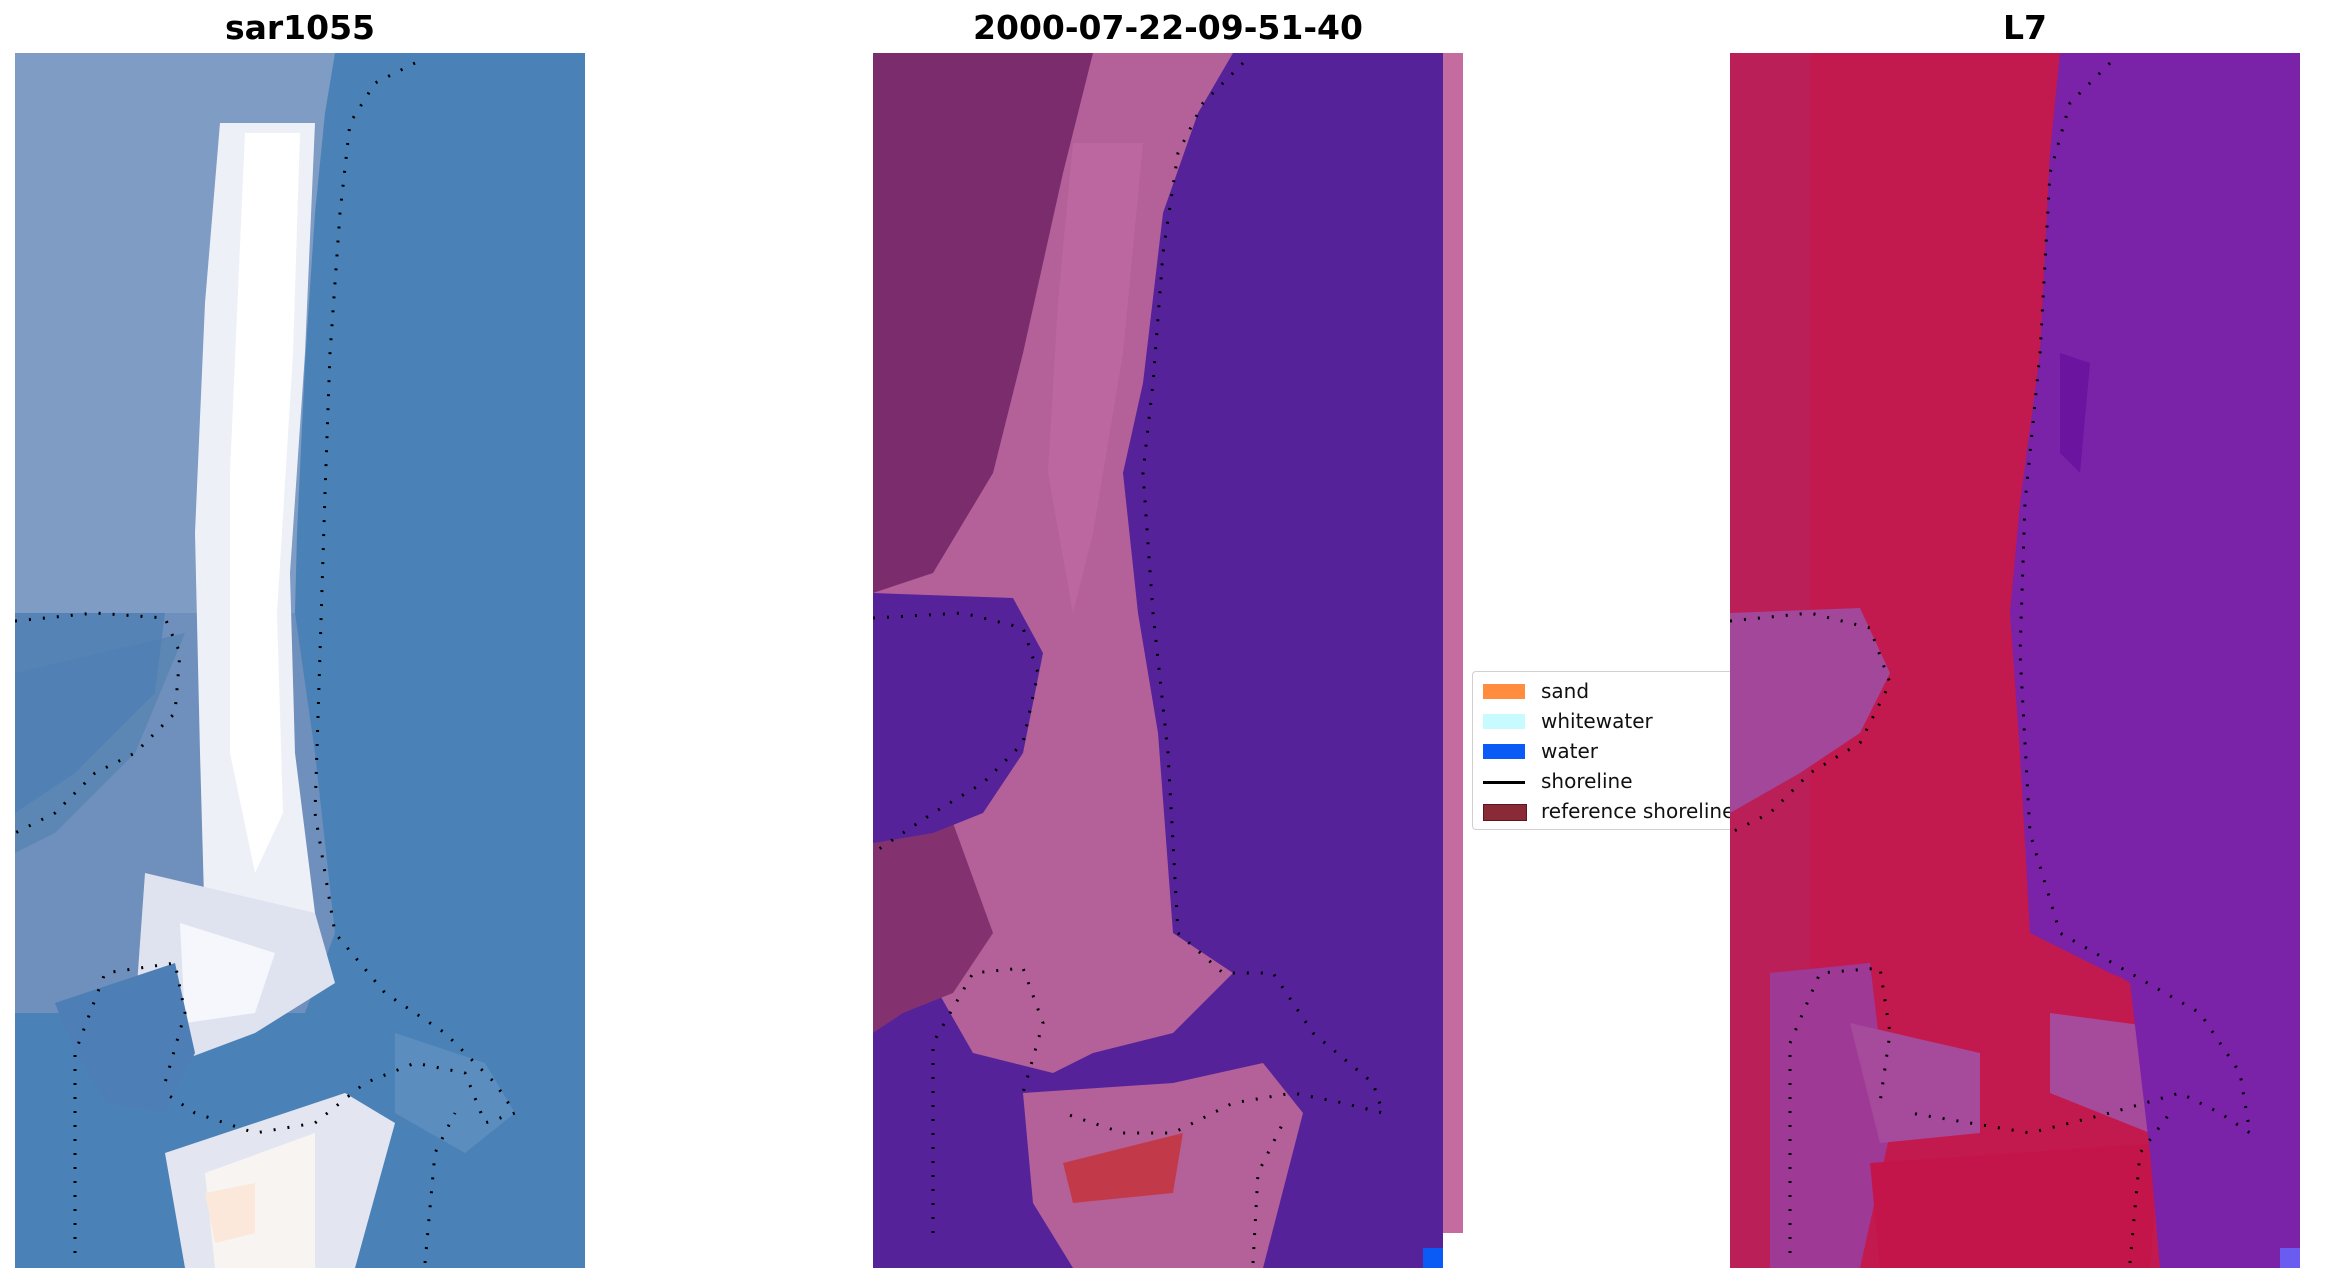 This screenshot has height=1283, width=2333. What do you see at coordinates (1504, 751) in the screenshot?
I see `water-swatch` at bounding box center [1504, 751].